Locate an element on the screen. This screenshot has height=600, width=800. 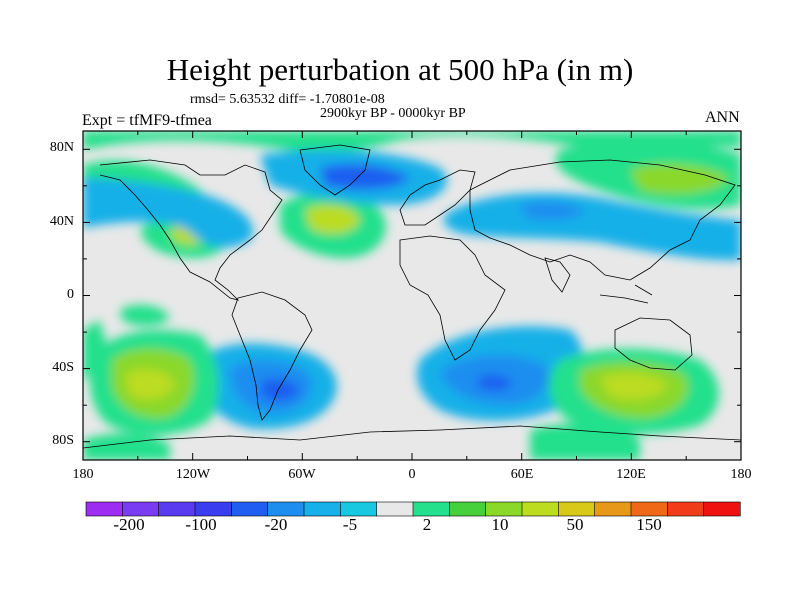
colorbar-label: 50 is located at coordinates (575, 524).